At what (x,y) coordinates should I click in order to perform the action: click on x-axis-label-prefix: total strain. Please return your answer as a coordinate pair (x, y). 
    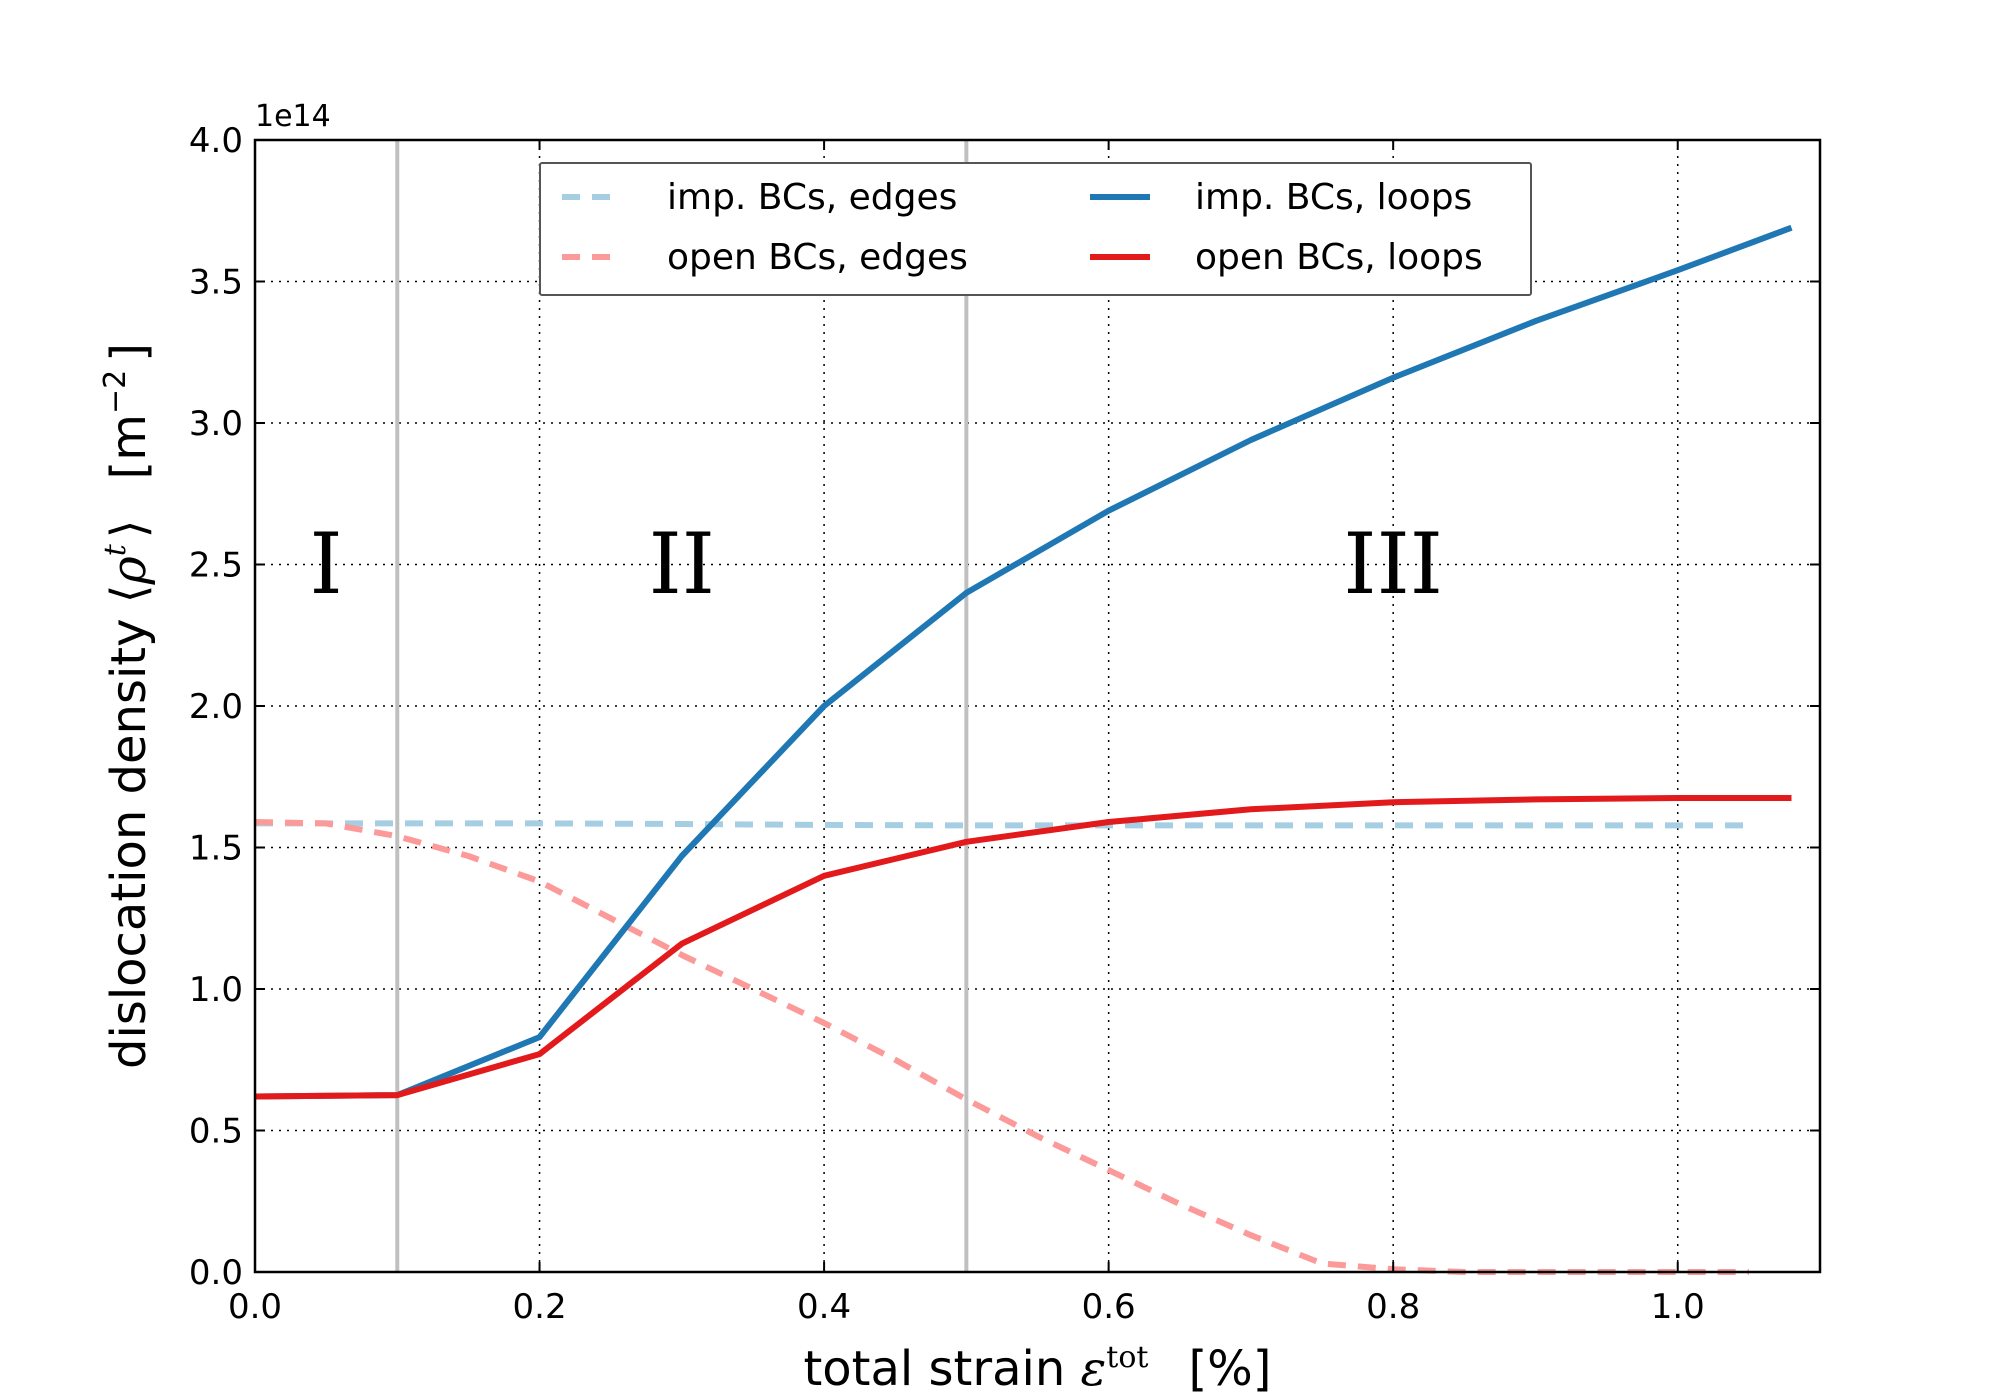
    Looking at the image, I should click on (941, 1369).